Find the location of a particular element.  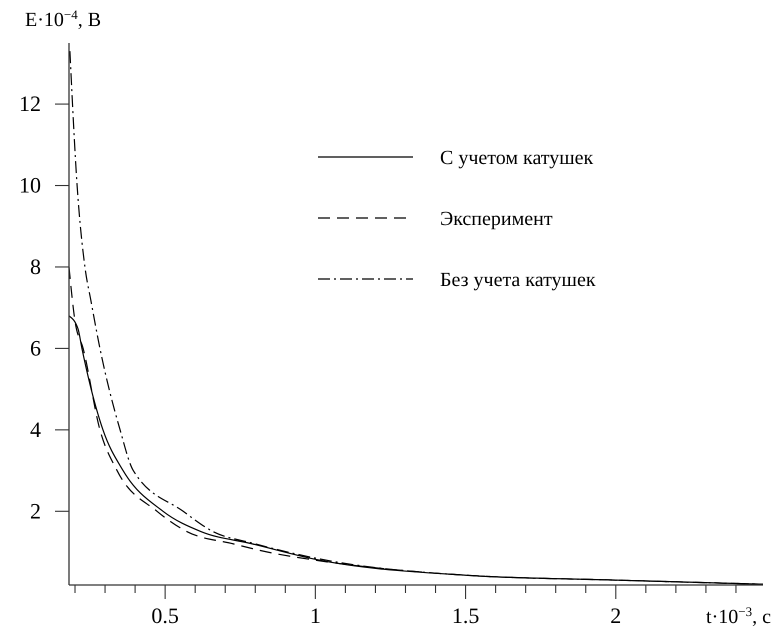

y-tick-label: 4 is located at coordinates (35, 429).